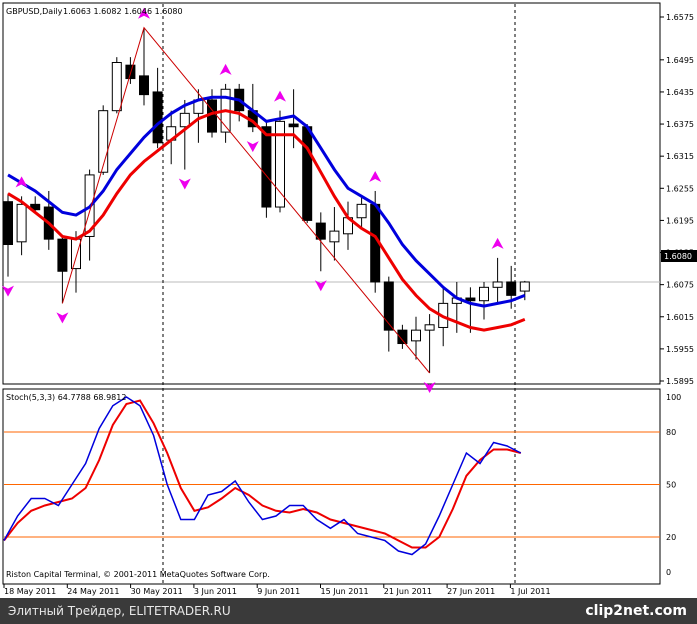 The height and width of the screenshot is (624, 697). What do you see at coordinates (34, 11) in the screenshot?
I see `main-title: GBPUSD,Daily` at bounding box center [34, 11].